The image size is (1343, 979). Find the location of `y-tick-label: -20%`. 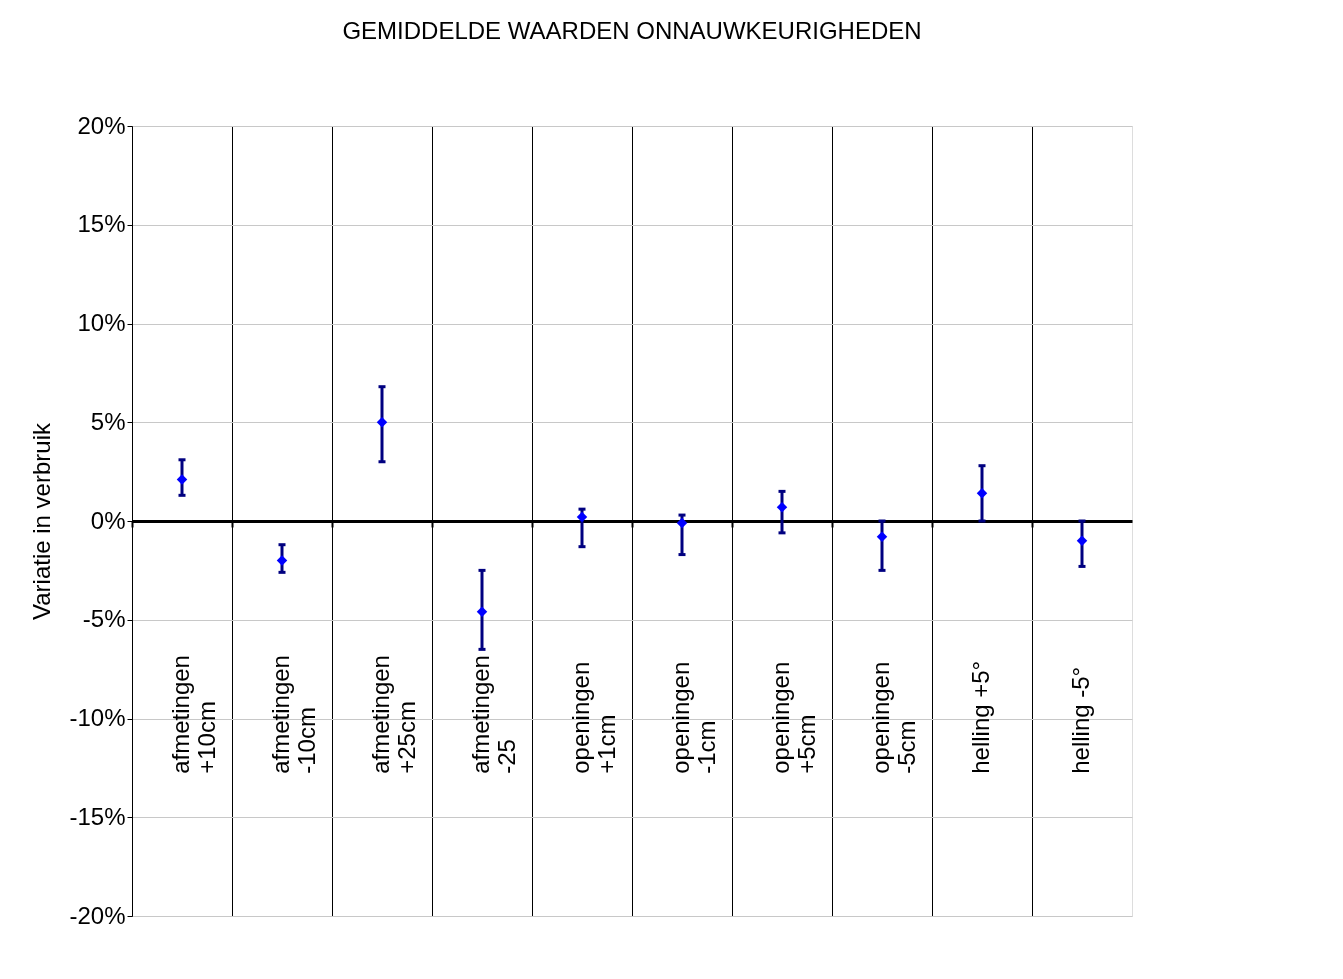

y-tick-label: -20% is located at coordinates (97, 915).